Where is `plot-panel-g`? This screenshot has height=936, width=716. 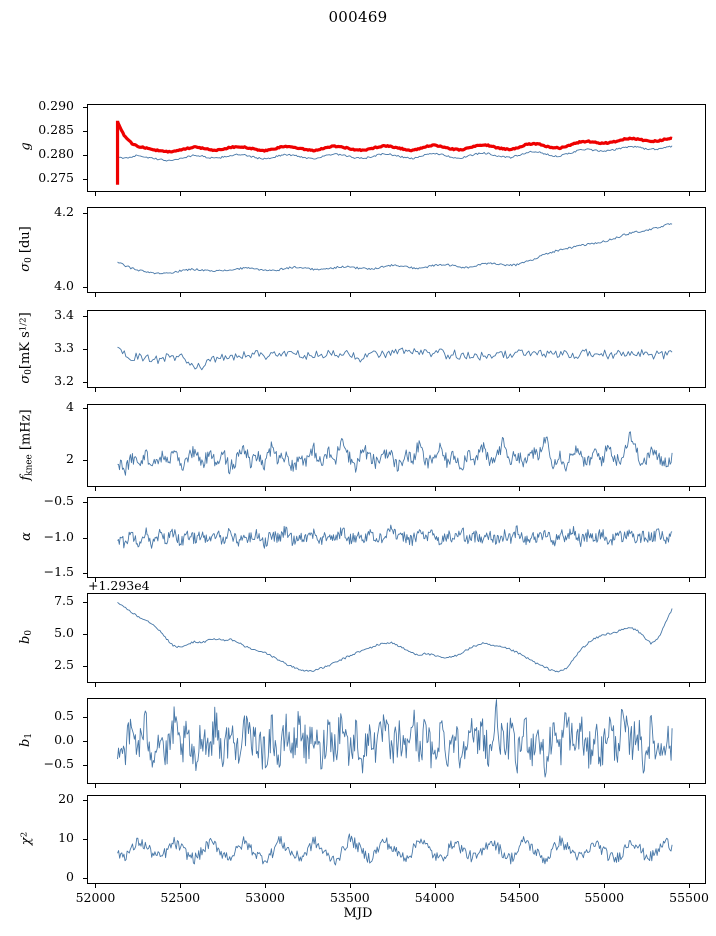
plot-panel-g is located at coordinates (396, 148).